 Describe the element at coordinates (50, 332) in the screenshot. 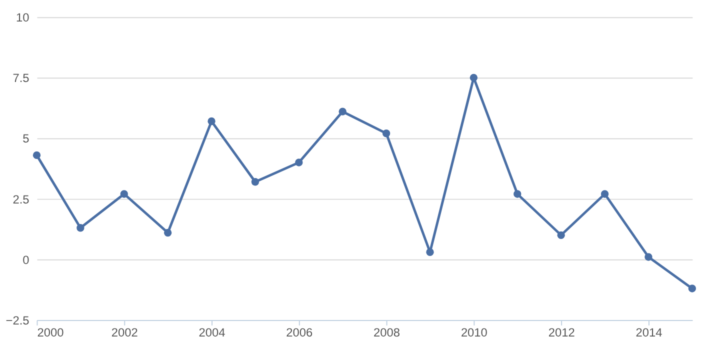

I see `x-tick-label: 2000` at that location.